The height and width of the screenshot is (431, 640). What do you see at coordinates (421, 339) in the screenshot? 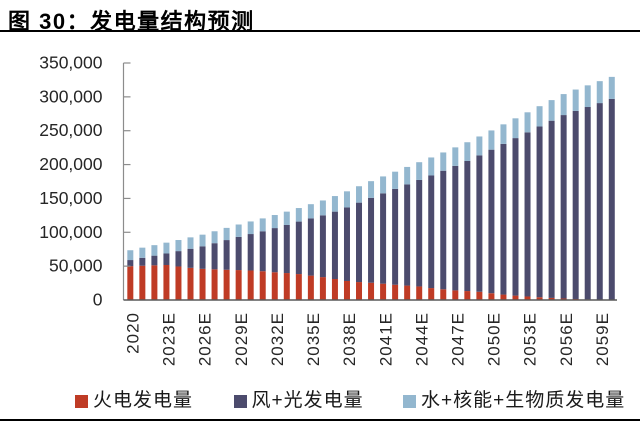
I see `x-tick-label: 2044E` at bounding box center [421, 339].